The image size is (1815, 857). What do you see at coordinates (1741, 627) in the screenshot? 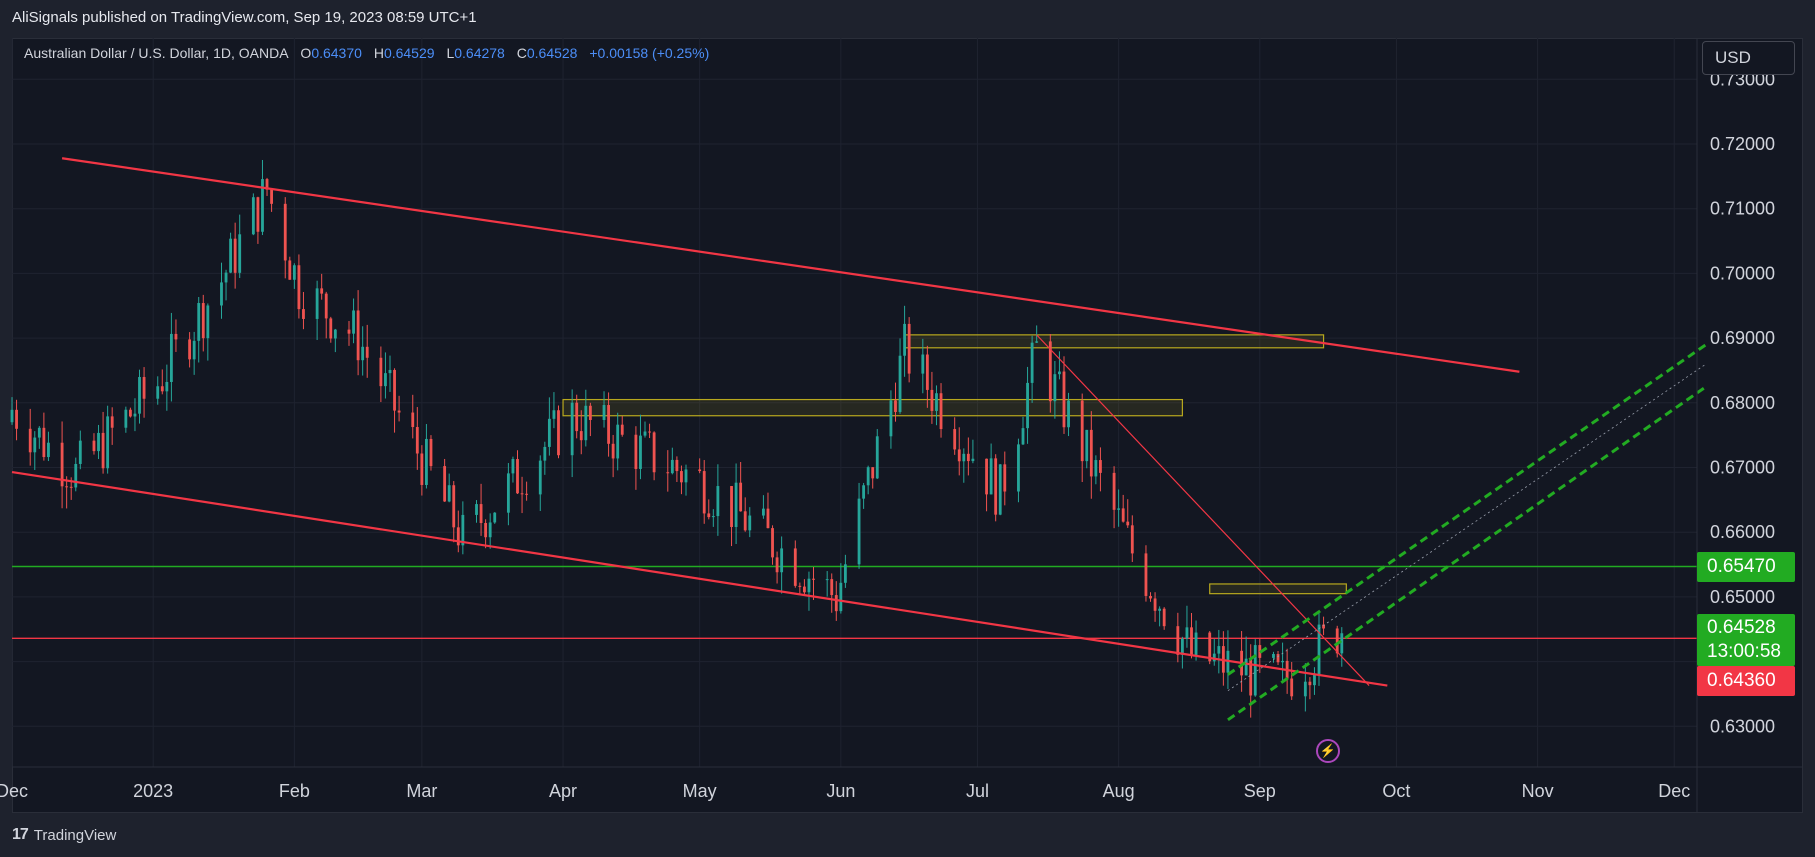
I see `current-price-value: 0.64528` at bounding box center [1741, 627].